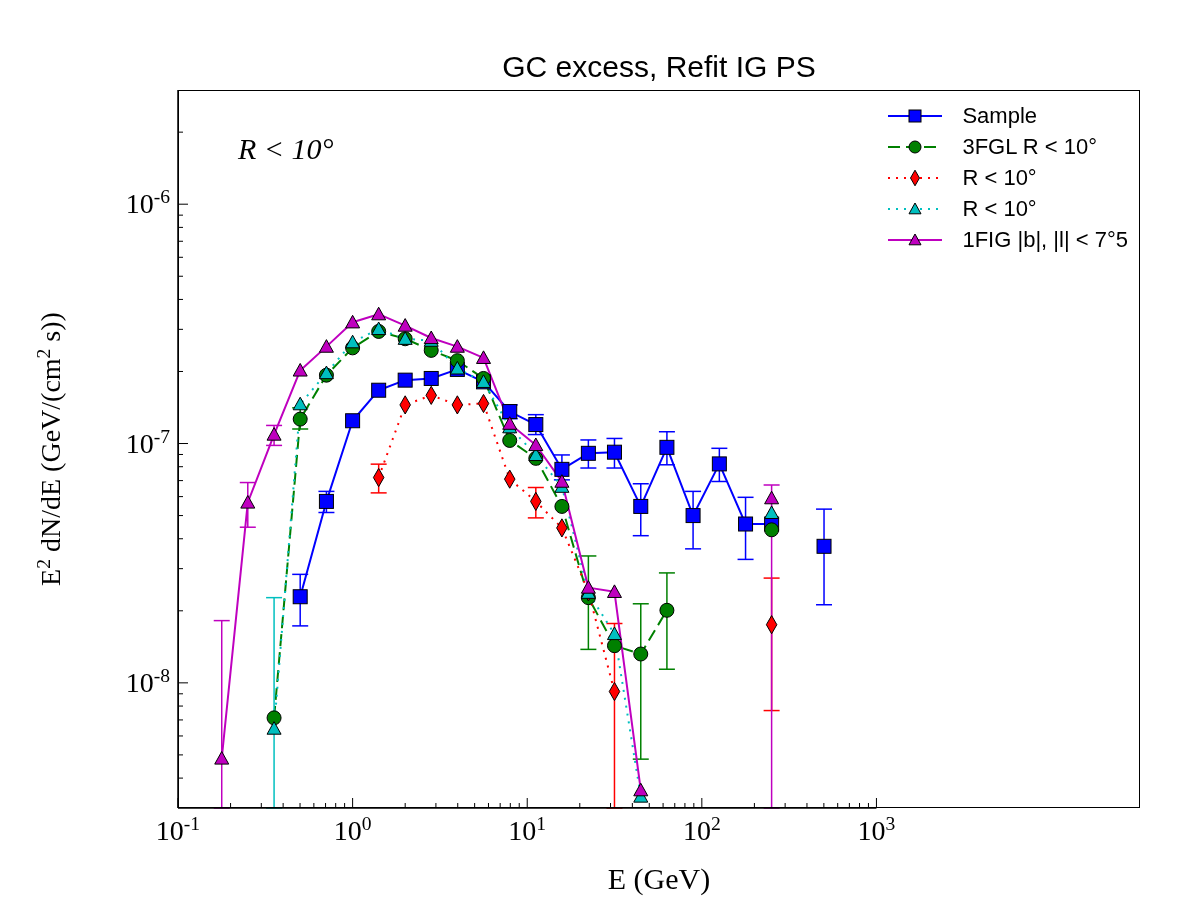  Describe the element at coordinates (659, 67) in the screenshot. I see `chart-title: GC excess, Refit IG PS` at that location.